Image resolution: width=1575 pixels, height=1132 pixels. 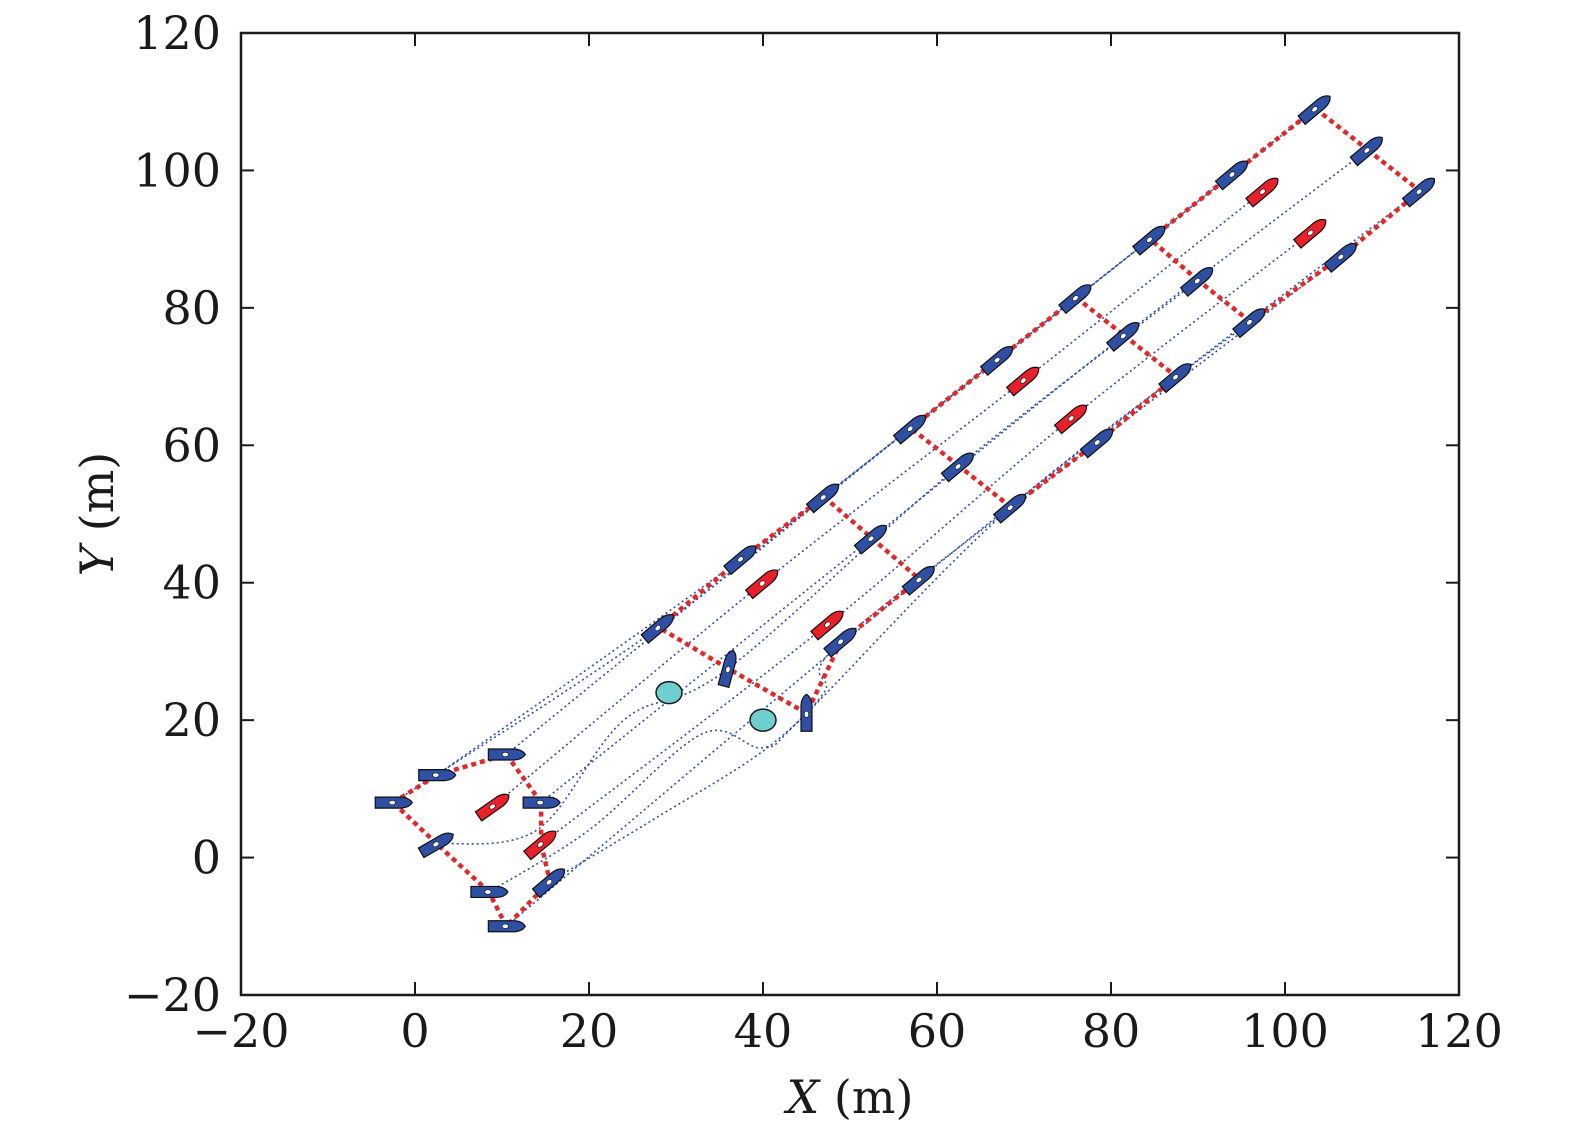 What do you see at coordinates (414, 1031) in the screenshot?
I see `x-tick-label: 0` at bounding box center [414, 1031].